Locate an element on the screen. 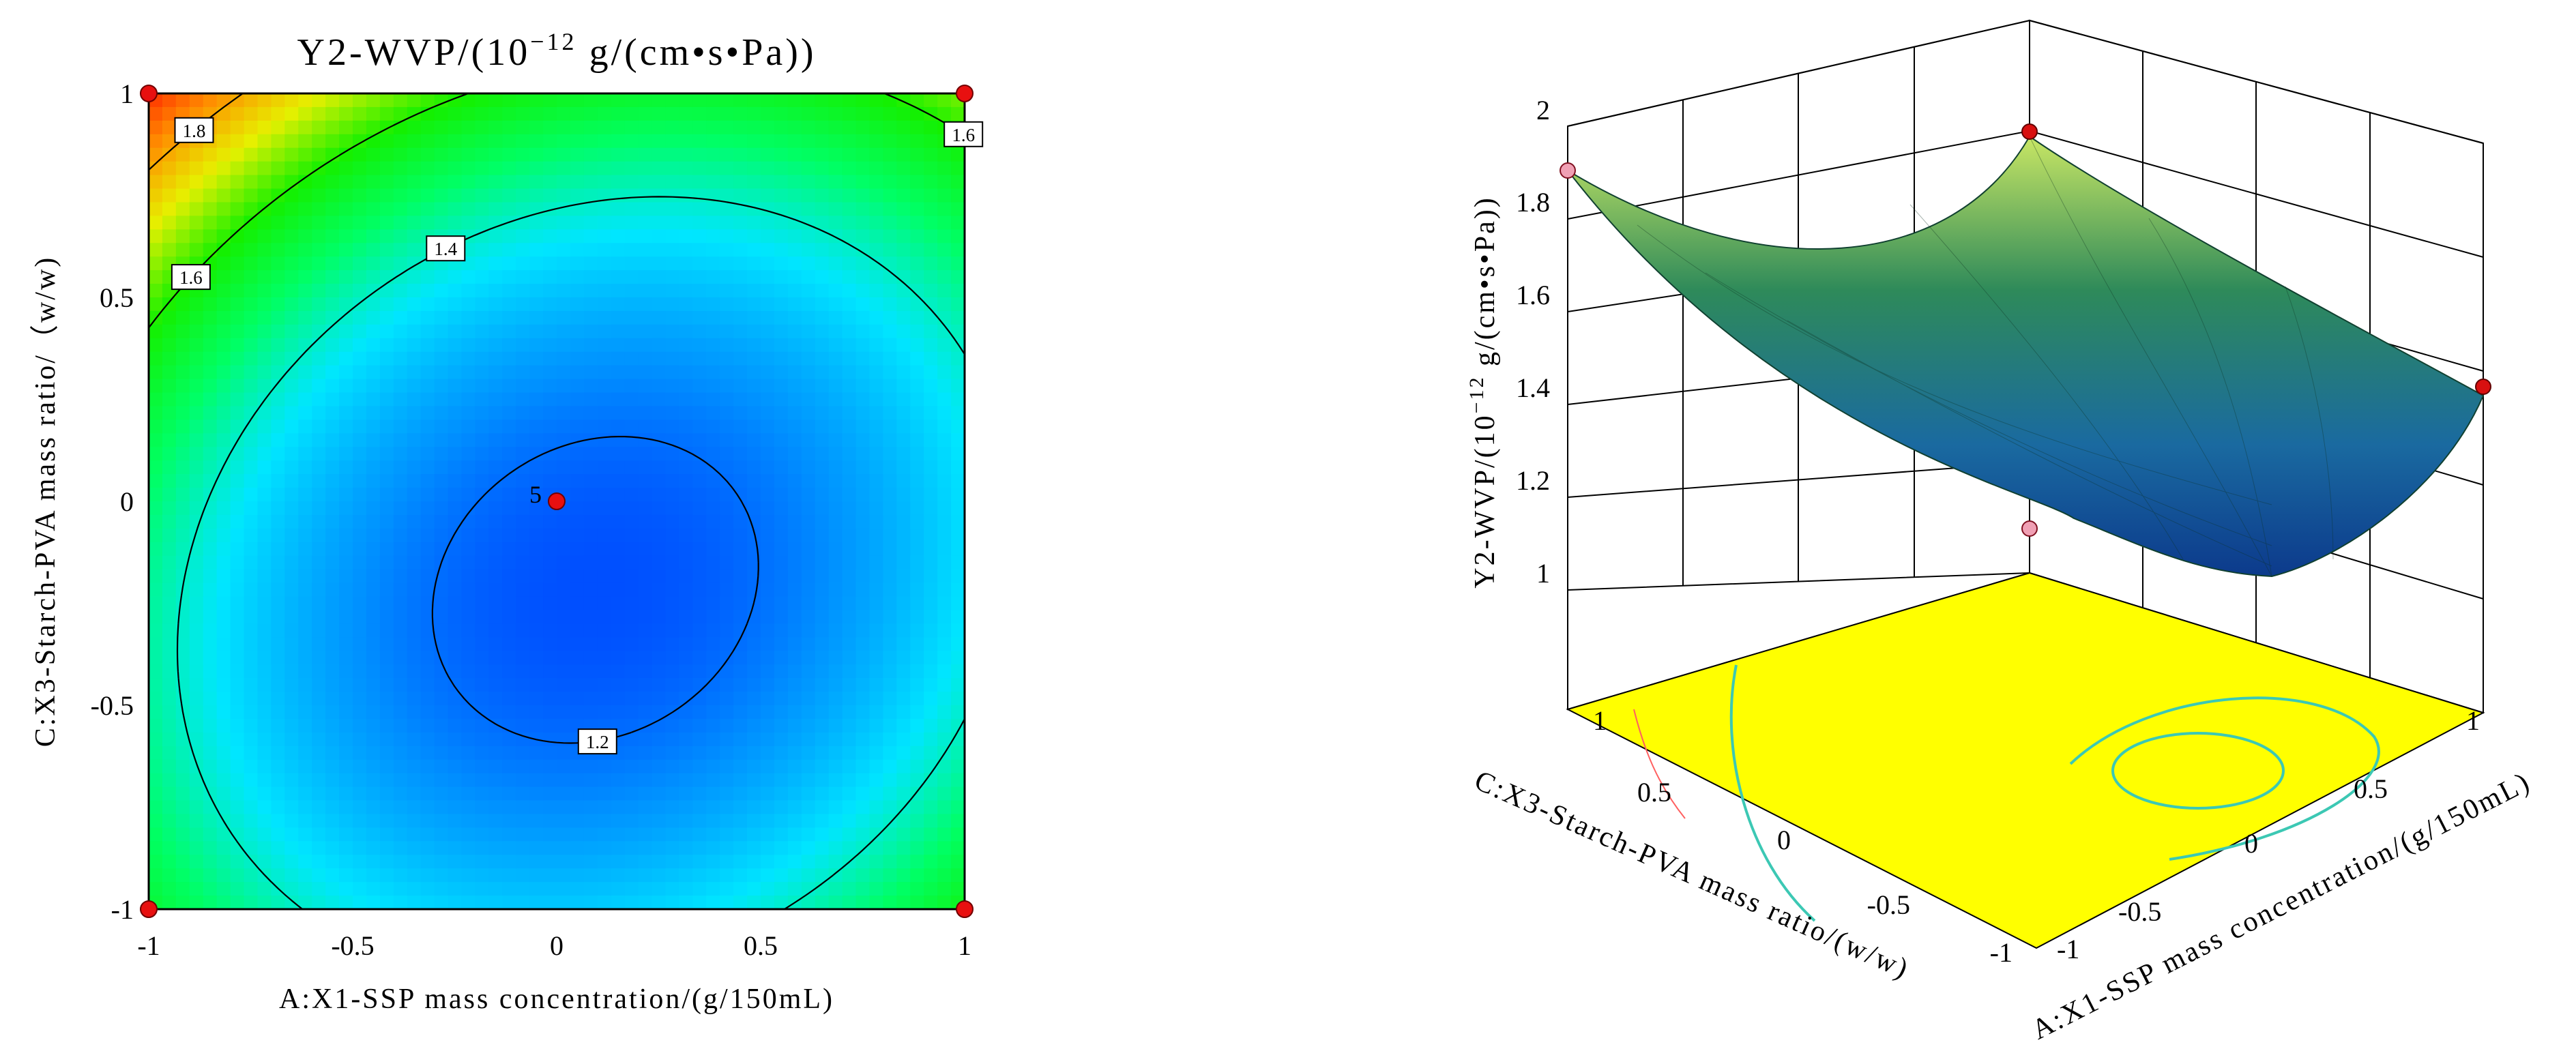 The image size is (2576, 1064). contour-x-ticks: -1 -0.5 0 0.5 1 is located at coordinates (554, 946).